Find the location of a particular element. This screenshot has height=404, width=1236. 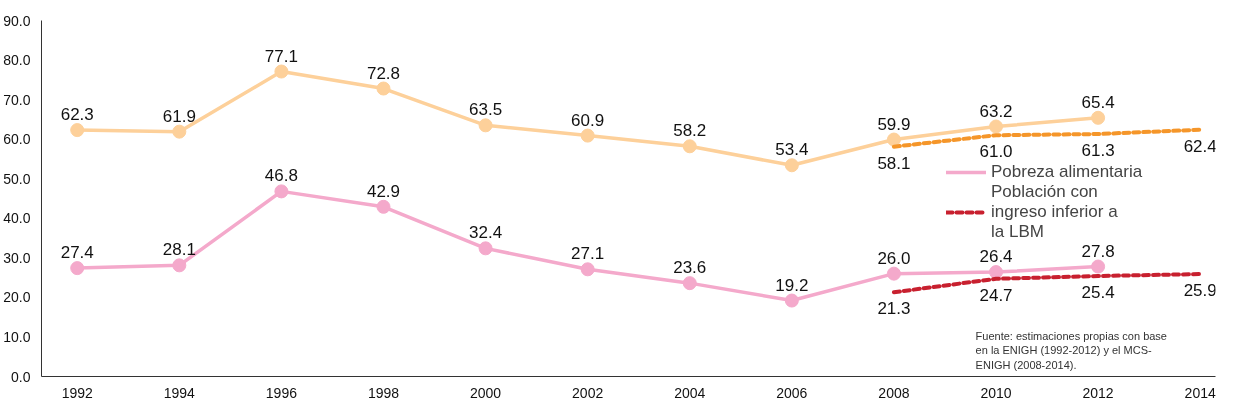

y-tick-label: 70.0 is located at coordinates (17, 99).